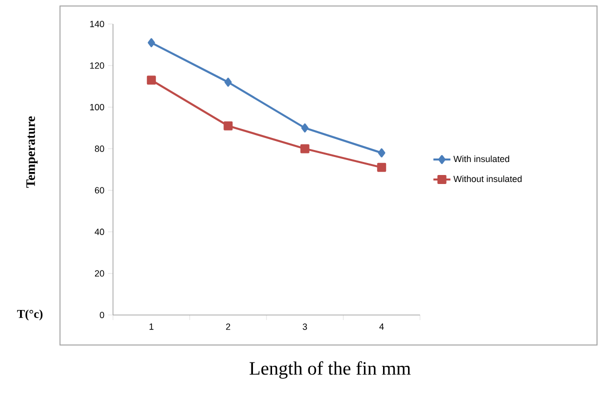  I want to click on x-tick-label: 4, so click(381, 327).